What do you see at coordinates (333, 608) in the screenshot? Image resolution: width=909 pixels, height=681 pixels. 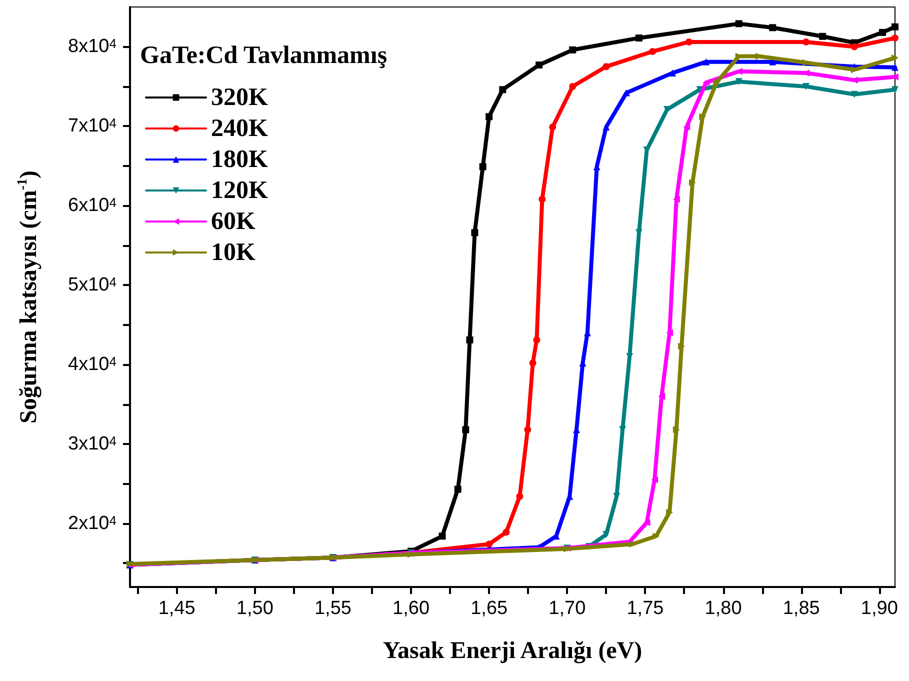 I see `x-tick-label: 1,55` at bounding box center [333, 608].